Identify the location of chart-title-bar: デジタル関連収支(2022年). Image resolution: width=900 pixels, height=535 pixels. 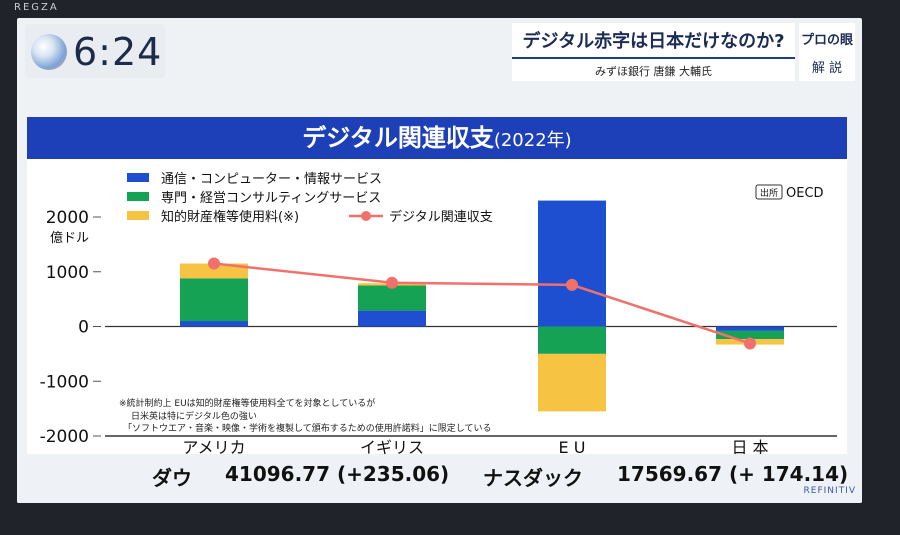
(437, 138).